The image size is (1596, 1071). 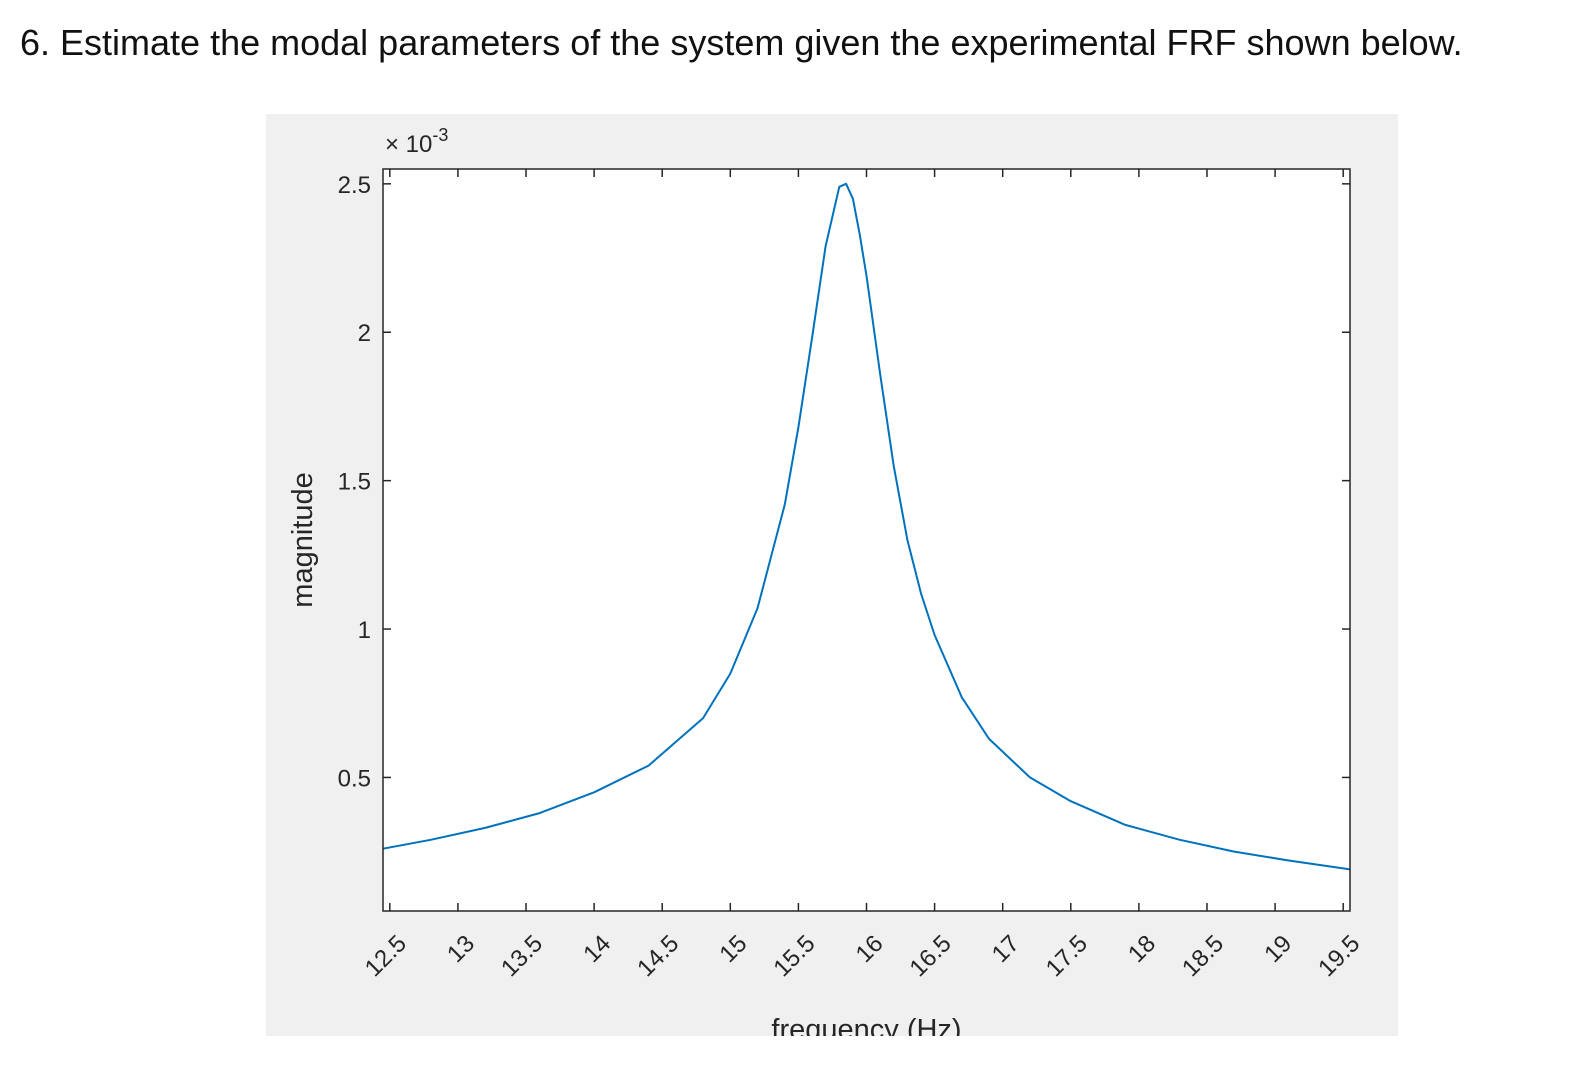 I want to click on x-tick-label: 18.5, so click(x=1203, y=956).